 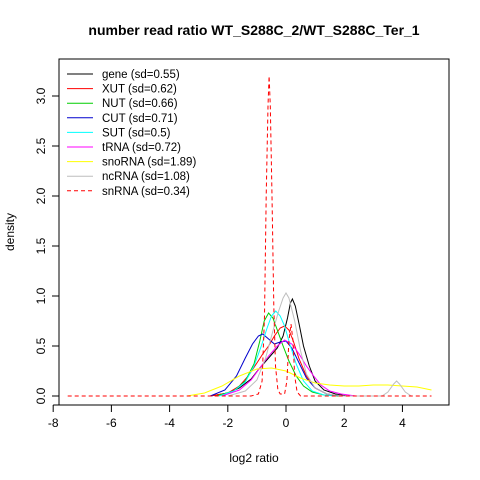 I want to click on y-tick-label: 2.0, so click(x=41, y=195).